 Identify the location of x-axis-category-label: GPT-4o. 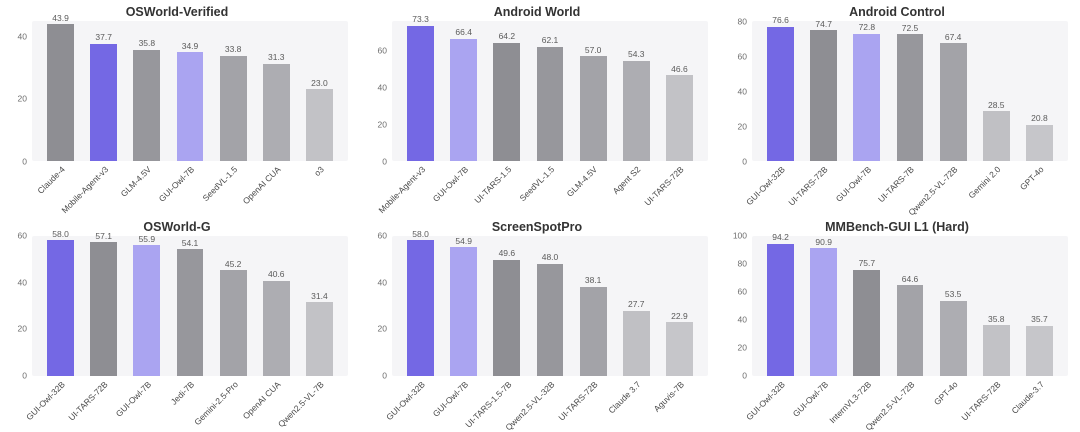
(945, 392).